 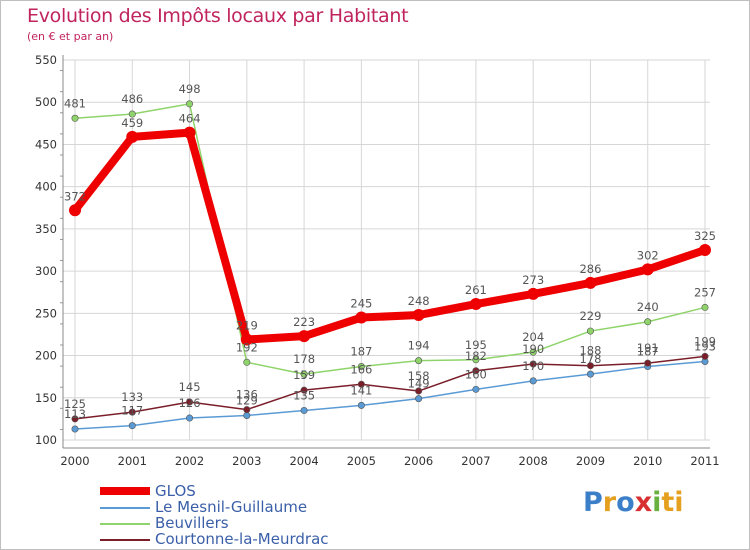 What do you see at coordinates (46, 229) in the screenshot?
I see `y-tick-label-350: 350` at bounding box center [46, 229].